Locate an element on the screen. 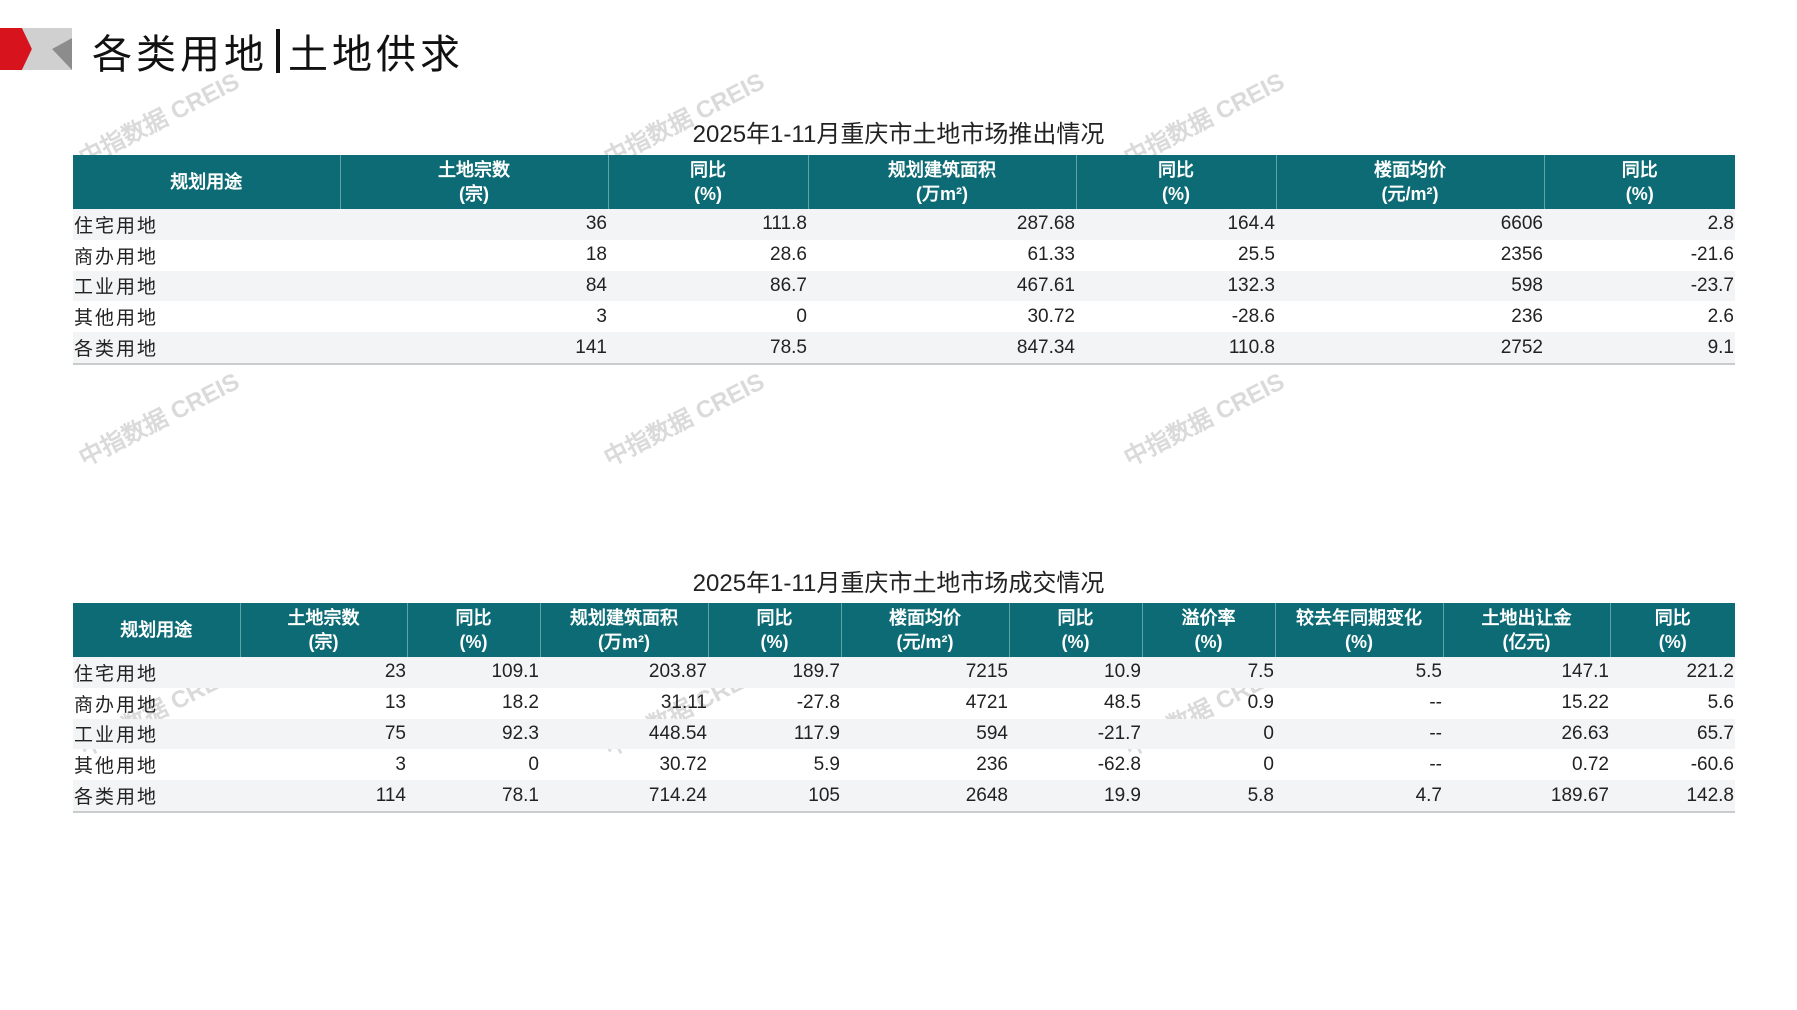  table-cell: 9.1 is located at coordinates (1639, 348).